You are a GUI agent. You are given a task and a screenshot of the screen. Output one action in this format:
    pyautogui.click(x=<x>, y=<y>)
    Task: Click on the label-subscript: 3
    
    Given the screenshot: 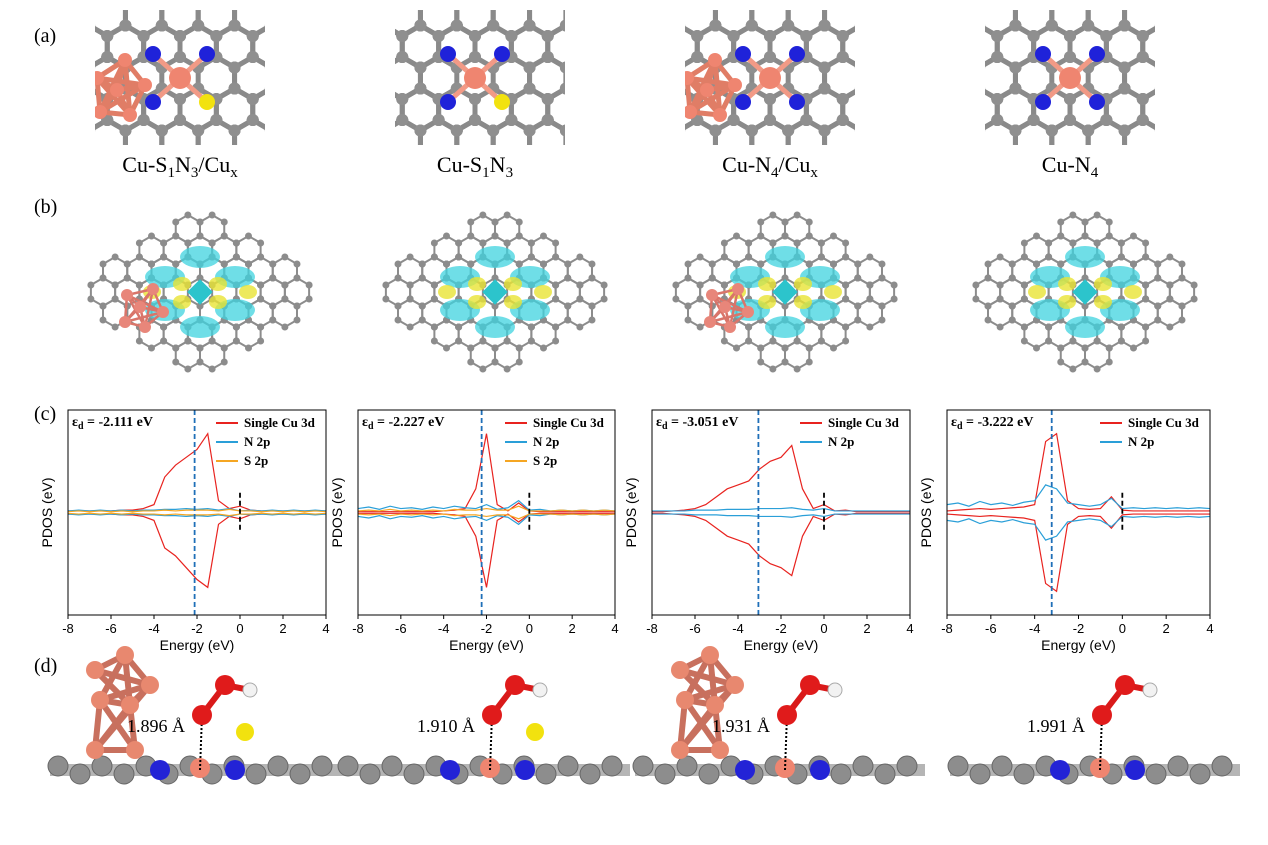 What is the action you would take?
    pyautogui.click(x=510, y=173)
    